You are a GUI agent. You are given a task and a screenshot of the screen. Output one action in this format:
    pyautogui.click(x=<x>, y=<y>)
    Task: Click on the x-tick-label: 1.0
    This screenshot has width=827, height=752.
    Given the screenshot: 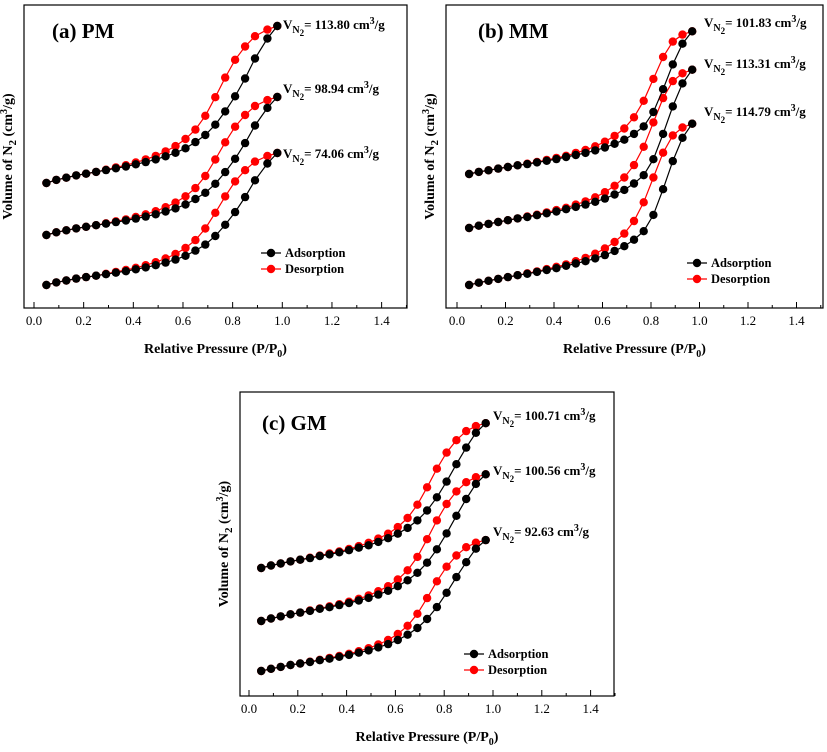 What is the action you would take?
    pyautogui.click(x=699, y=320)
    